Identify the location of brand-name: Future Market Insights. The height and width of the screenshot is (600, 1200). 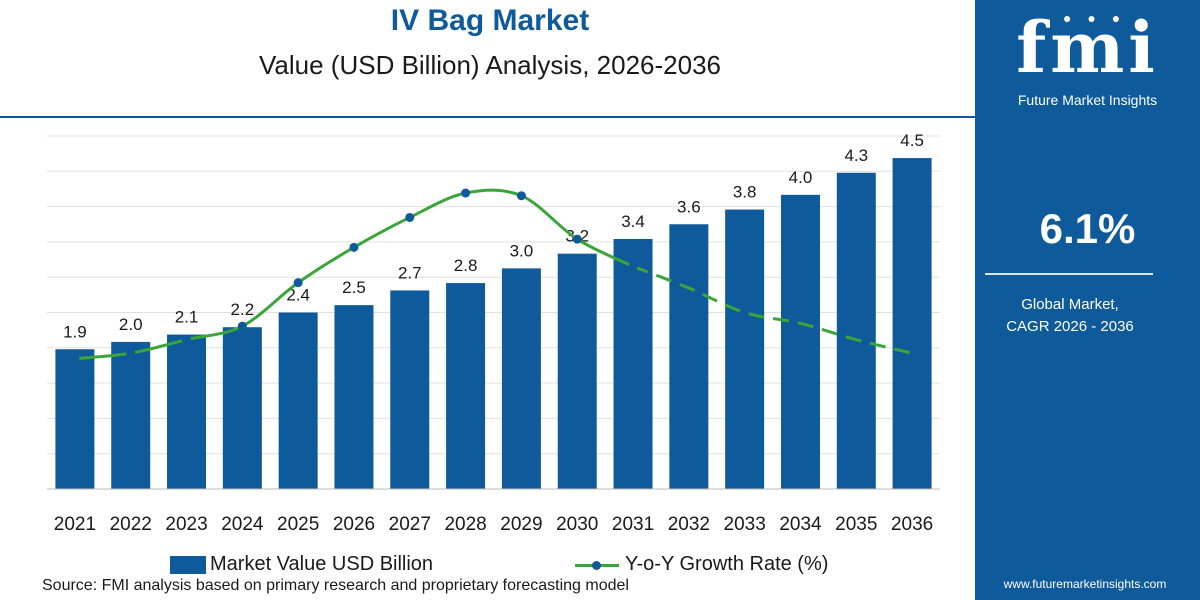
(1087, 100).